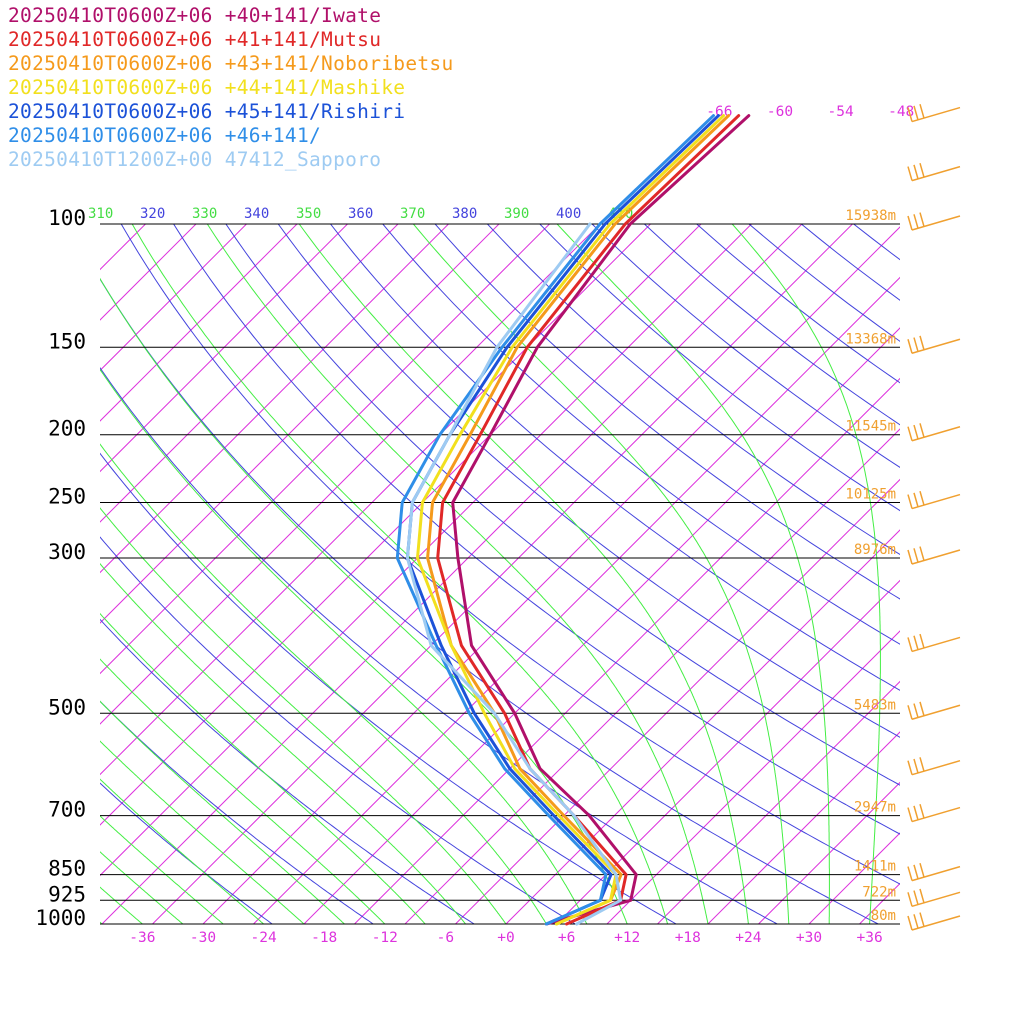 This screenshot has height=1024, width=1024. What do you see at coordinates (195, 39) in the screenshot?
I see `legend-entry: 20250410T0600Z+06 +41+141/Mutsu` at bounding box center [195, 39].